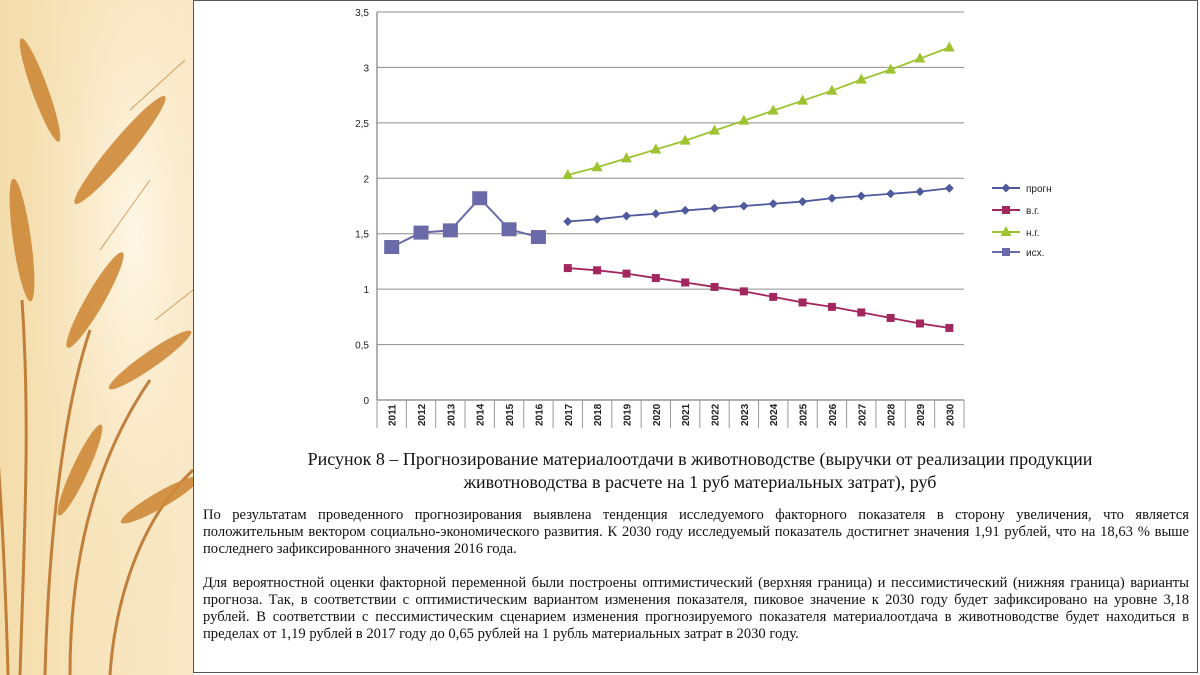  I want to click on y-tick-label: 2,5, so click(362, 124).